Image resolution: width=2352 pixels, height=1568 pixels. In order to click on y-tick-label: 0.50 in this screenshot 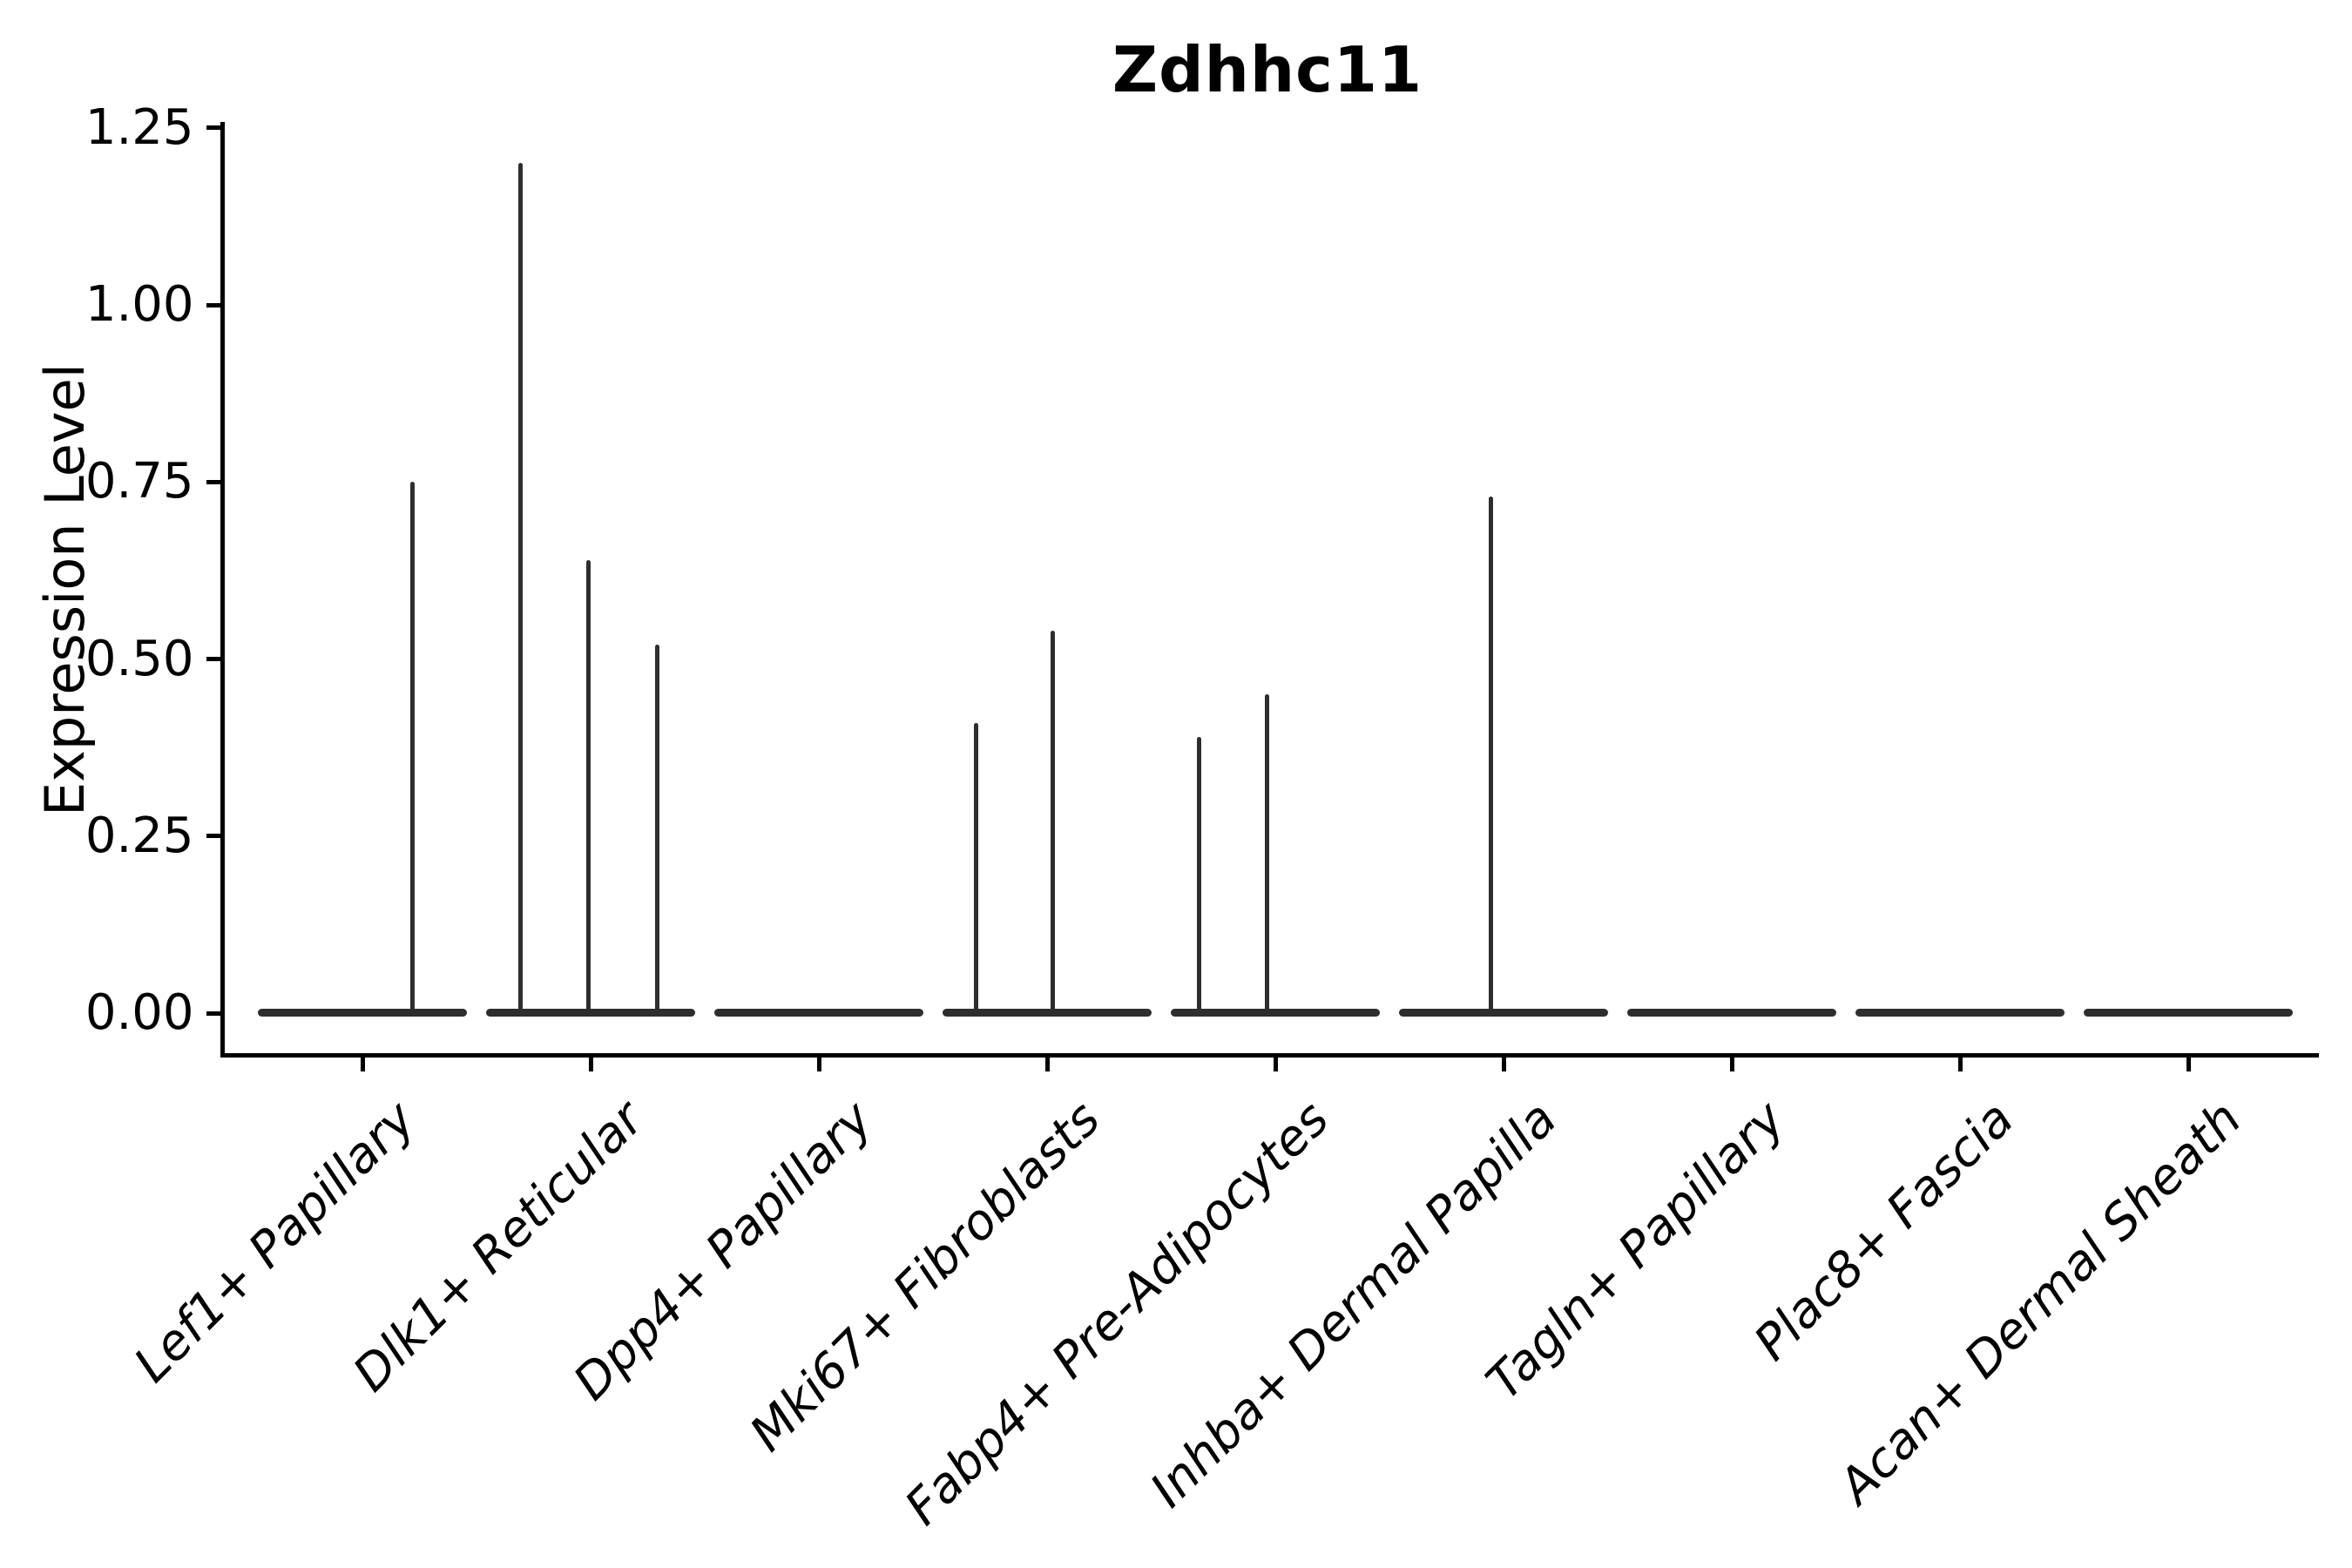, I will do `click(139, 658)`.